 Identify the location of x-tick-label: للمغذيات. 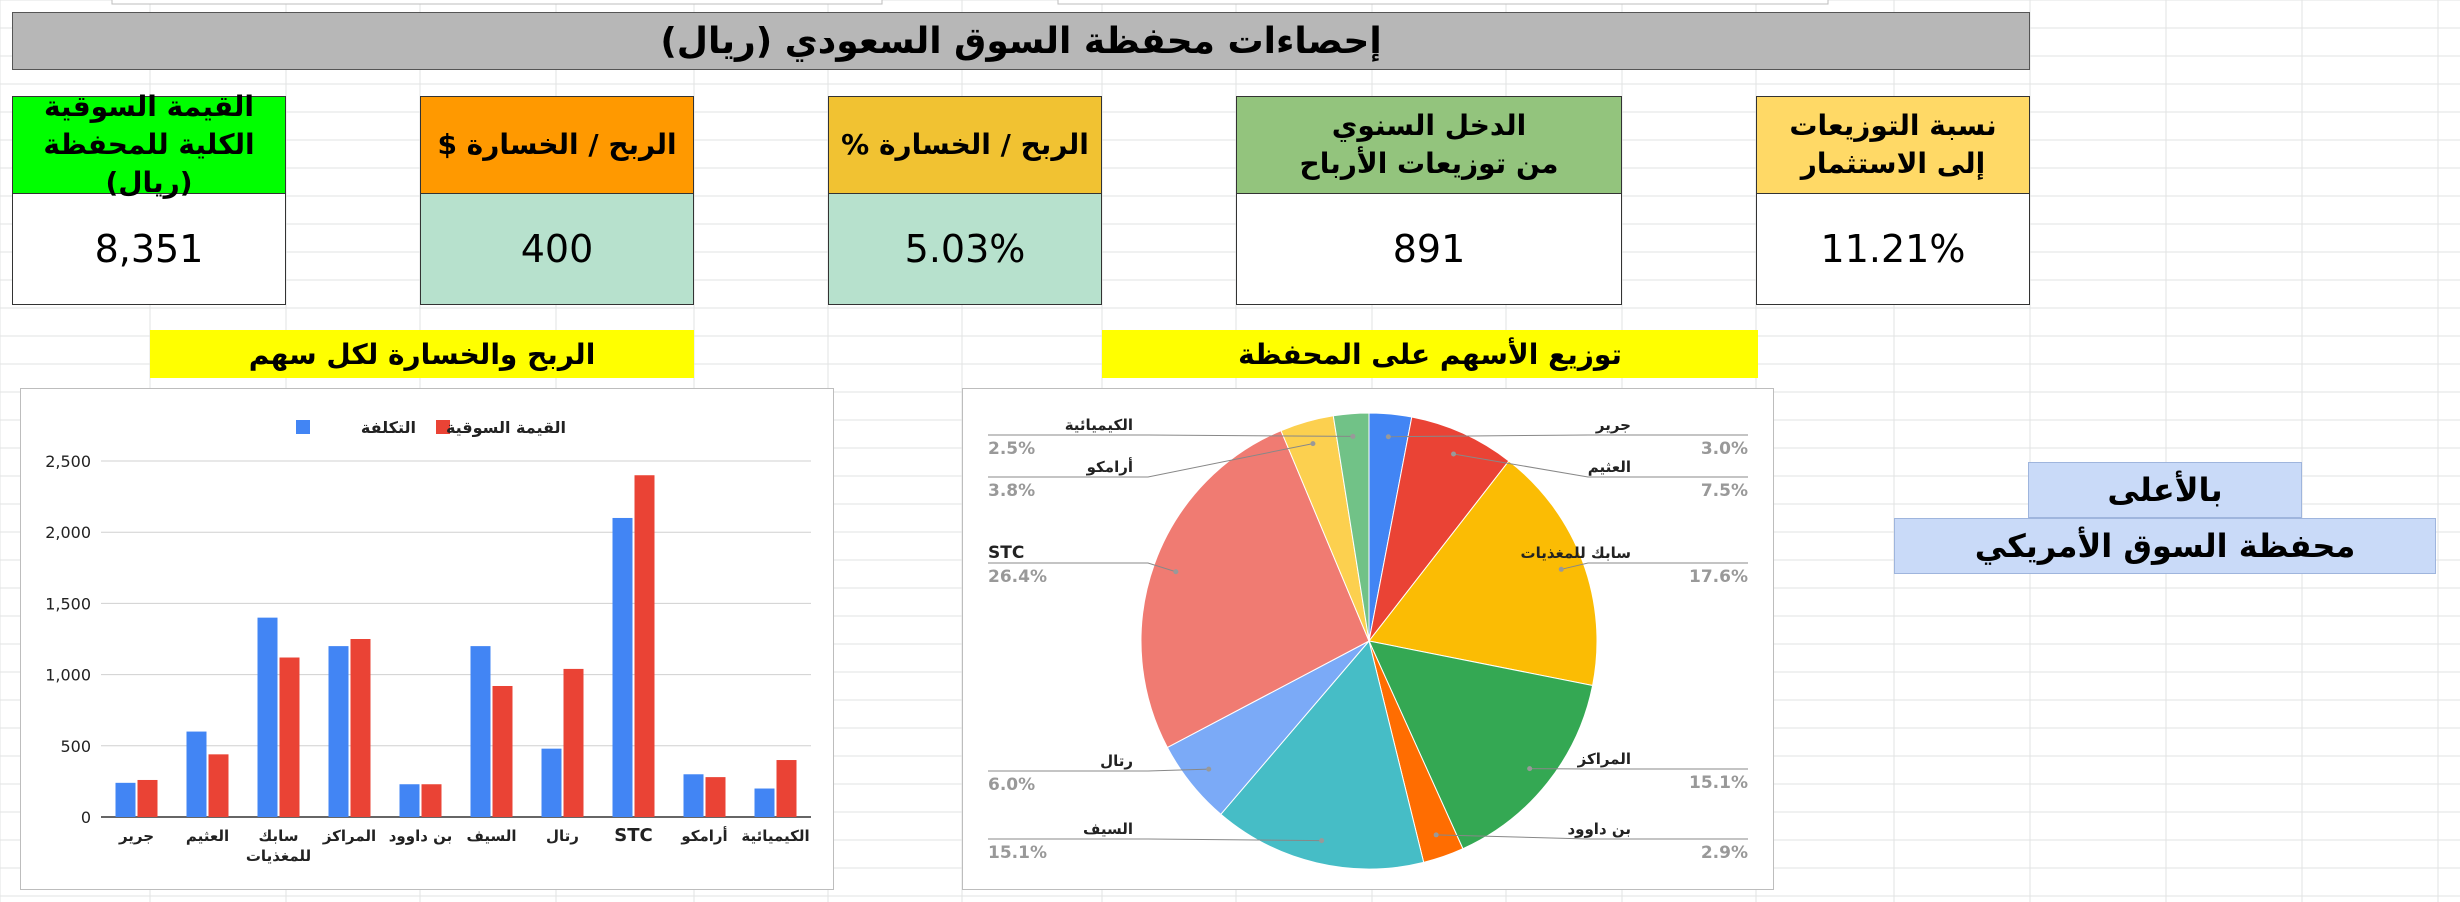
(278, 856).